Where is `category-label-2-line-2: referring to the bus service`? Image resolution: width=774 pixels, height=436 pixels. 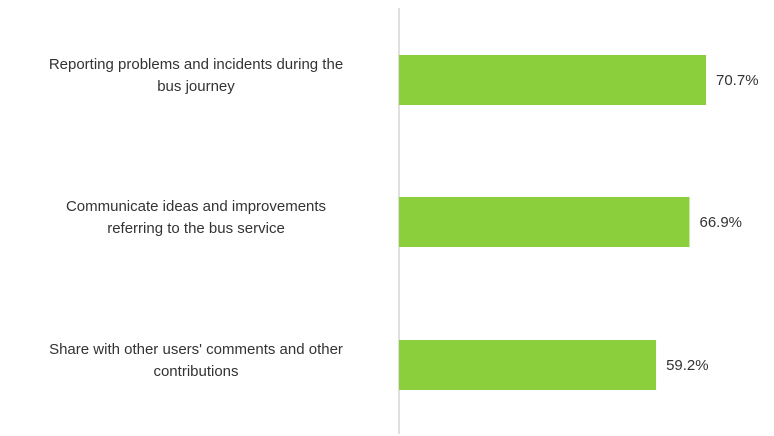 category-label-2-line-2: referring to the bus service is located at coordinates (196, 228).